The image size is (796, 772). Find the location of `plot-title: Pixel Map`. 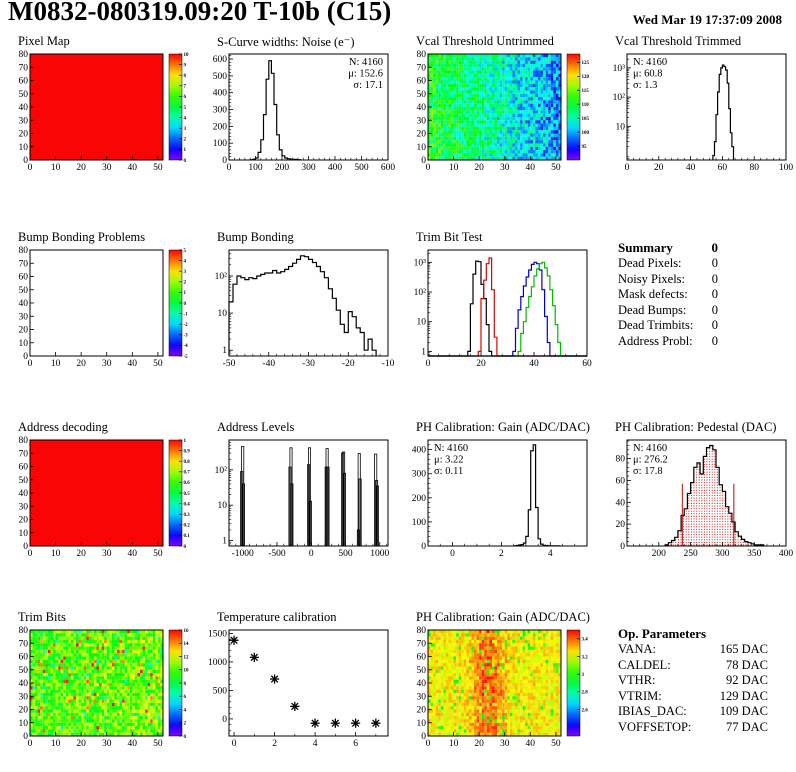

plot-title: Pixel Map is located at coordinates (44, 41).